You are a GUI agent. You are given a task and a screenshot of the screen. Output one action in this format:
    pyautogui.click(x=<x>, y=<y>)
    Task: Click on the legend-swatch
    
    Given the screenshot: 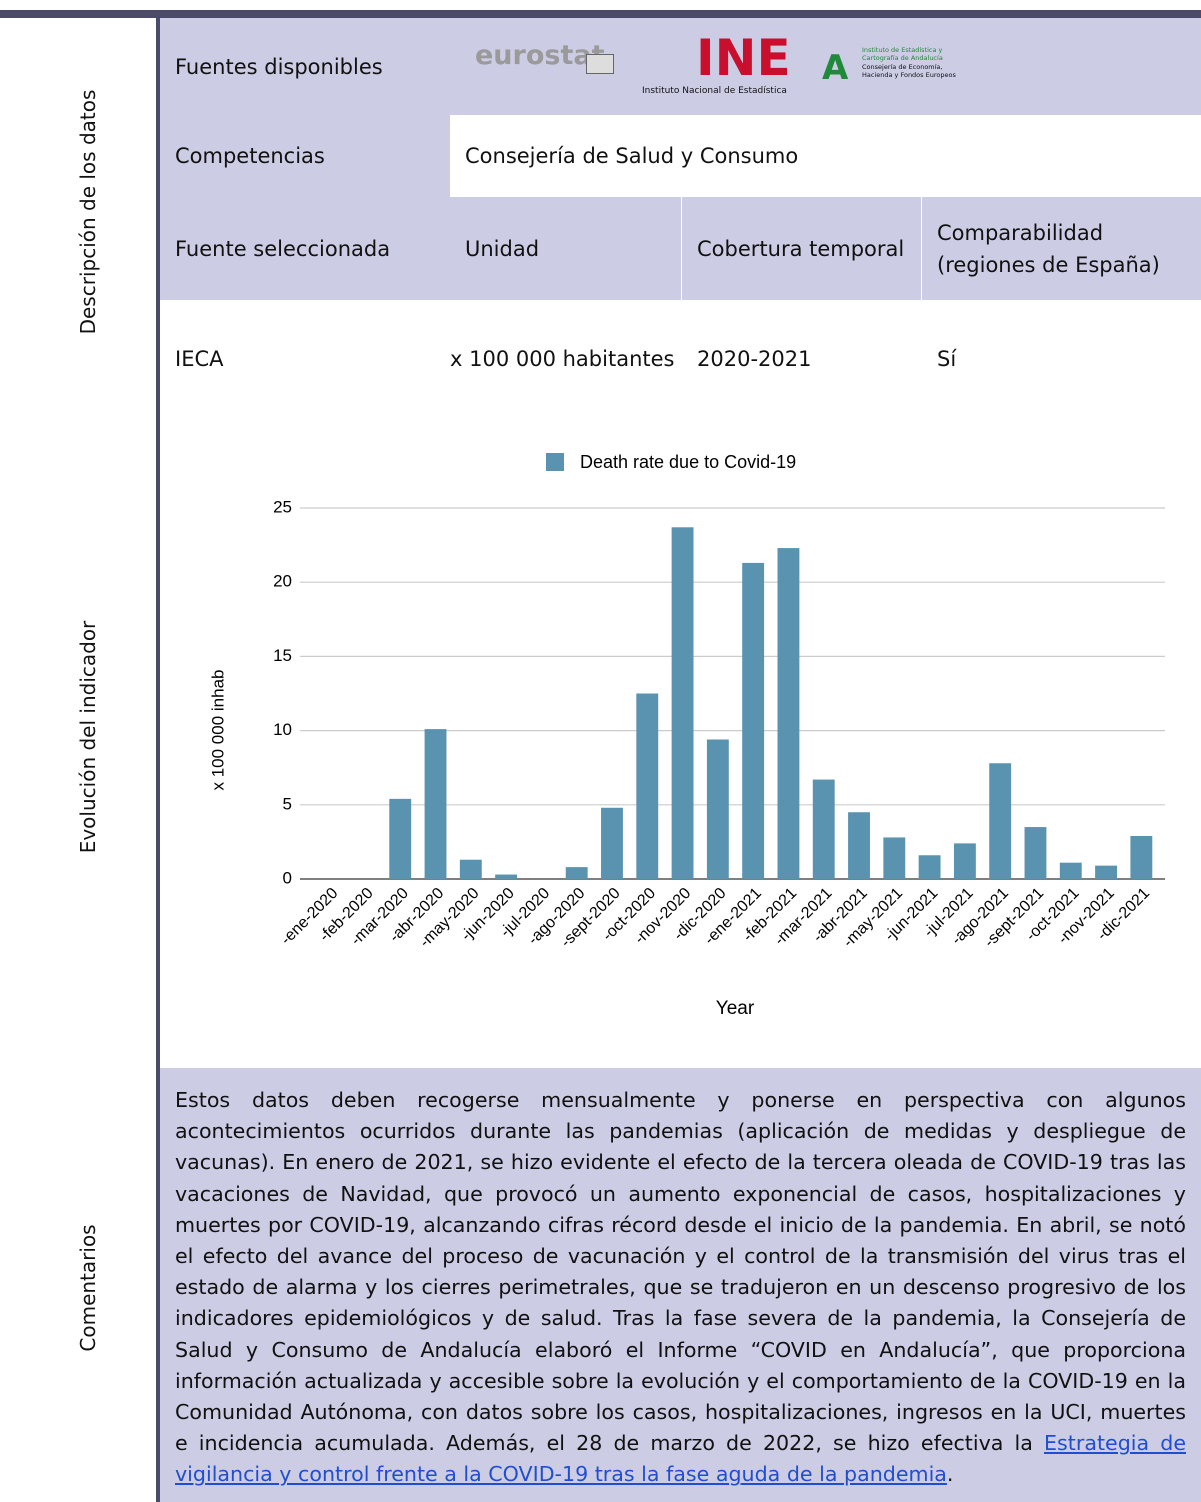 What is the action you would take?
    pyautogui.click(x=555, y=462)
    